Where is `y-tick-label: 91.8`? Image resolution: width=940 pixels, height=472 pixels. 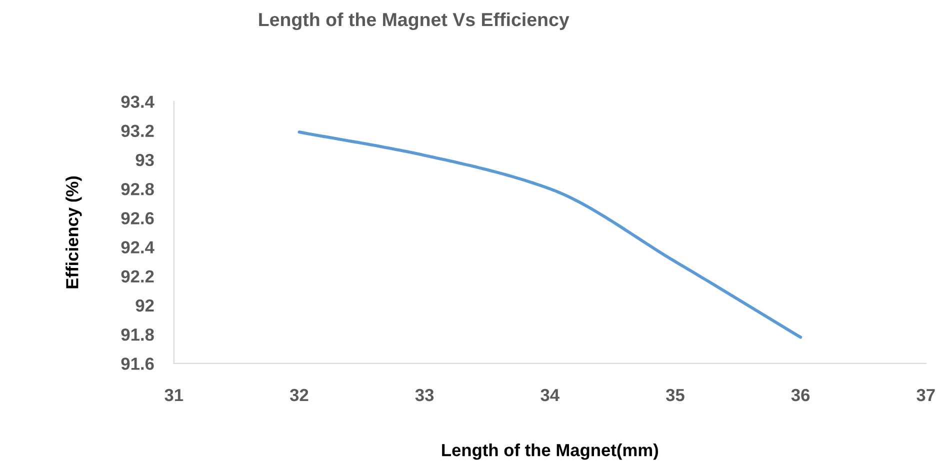 y-tick-label: 91.8 is located at coordinates (137, 334).